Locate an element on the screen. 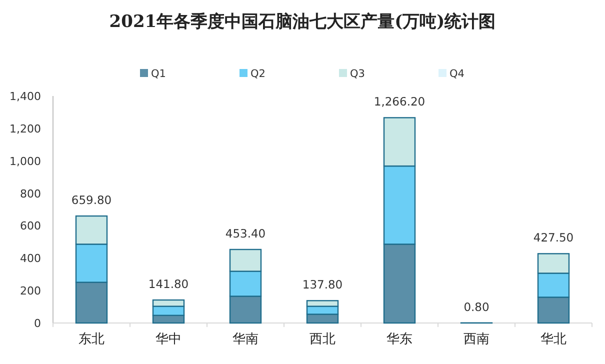  x-tick-label: 西南 is located at coordinates (477, 339).